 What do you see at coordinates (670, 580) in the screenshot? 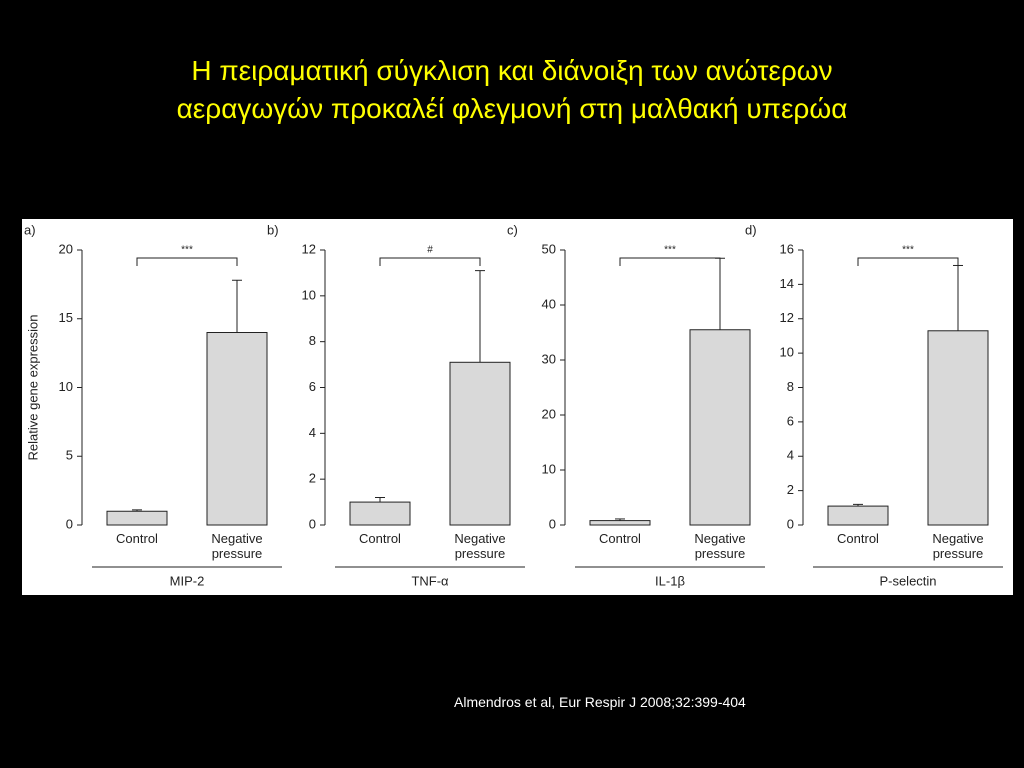
I see `x-axis-label: IL-1β` at bounding box center [670, 580].